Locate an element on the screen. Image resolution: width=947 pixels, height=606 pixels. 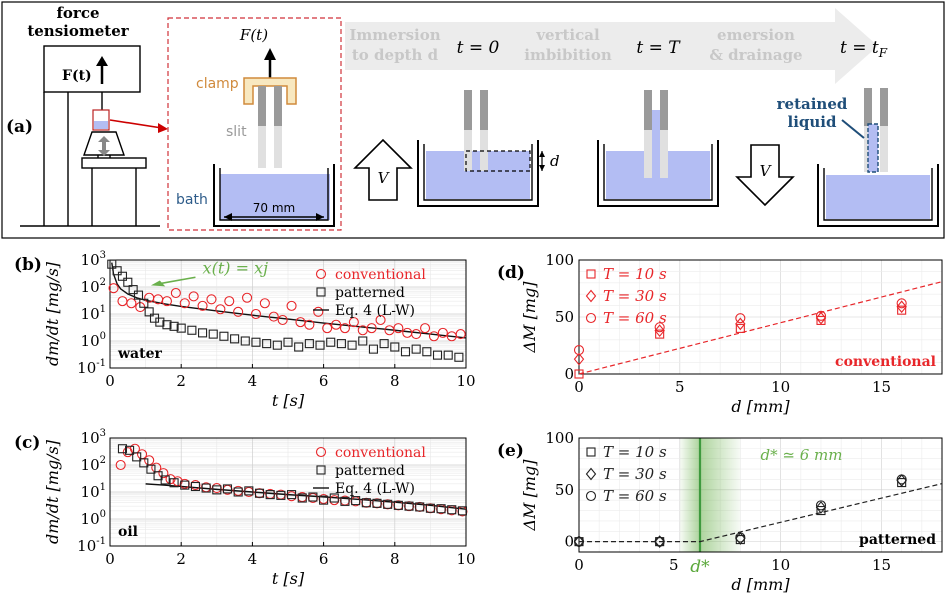
bath-width-arrow-left is located at coordinates (228, 217).